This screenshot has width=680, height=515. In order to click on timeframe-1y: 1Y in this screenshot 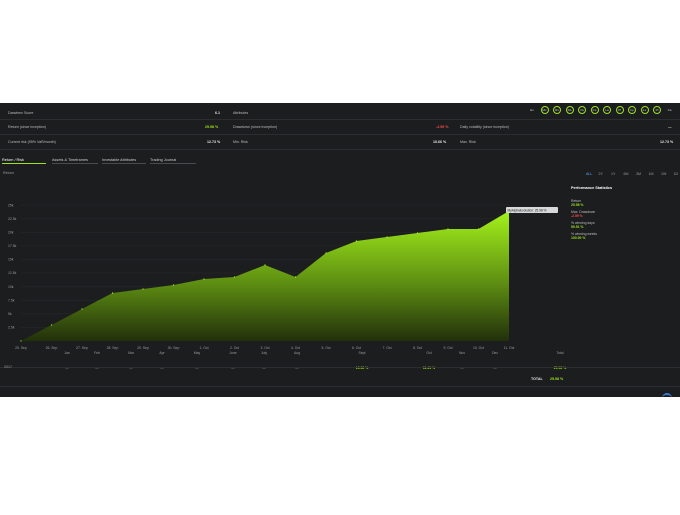, I will do `click(613, 174)`.